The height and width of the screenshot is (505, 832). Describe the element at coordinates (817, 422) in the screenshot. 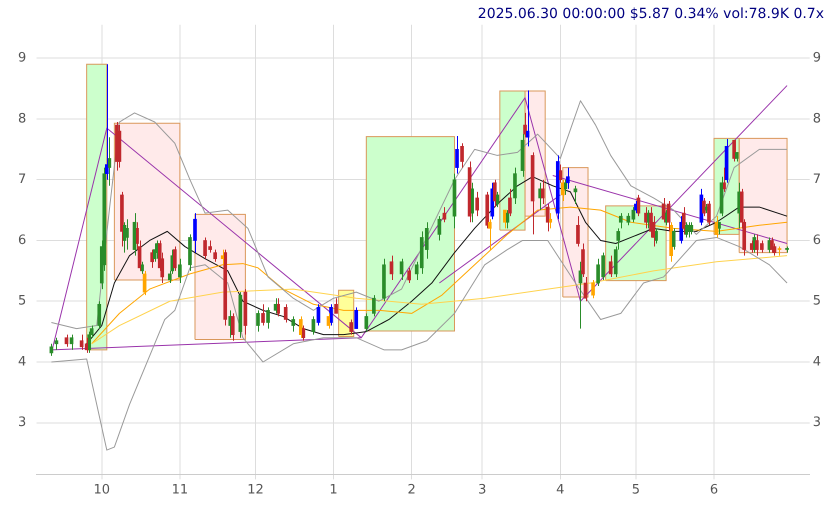

I see `y2-tick-label: 3` at that location.